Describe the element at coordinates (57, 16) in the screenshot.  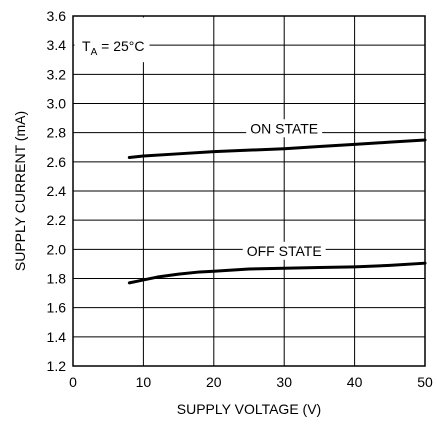
I see `y-tick-label: 3.6` at that location.